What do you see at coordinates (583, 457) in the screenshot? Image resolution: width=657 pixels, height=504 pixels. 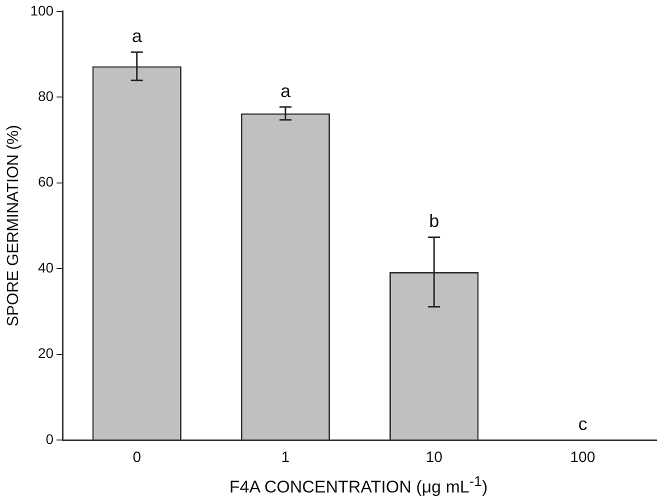 I see `x-tick-label: 100` at bounding box center [583, 457].